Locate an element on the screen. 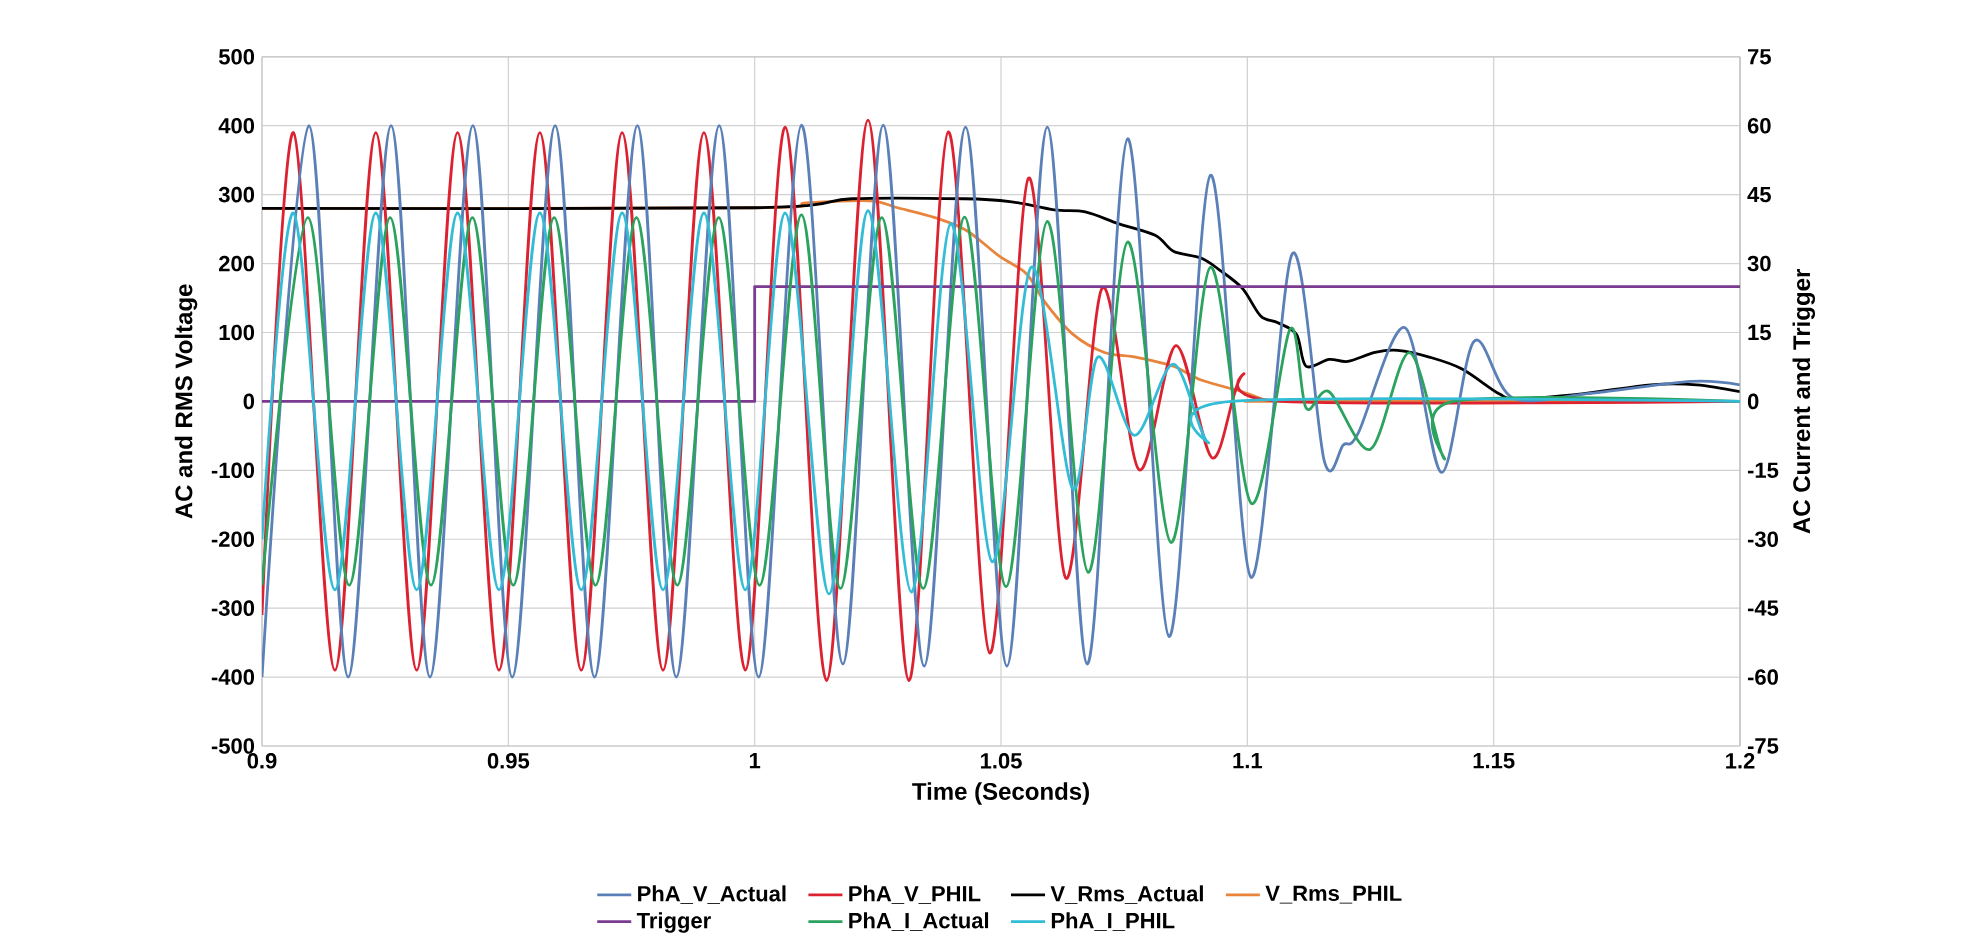  y2-tick-label: 0 is located at coordinates (1753, 401).